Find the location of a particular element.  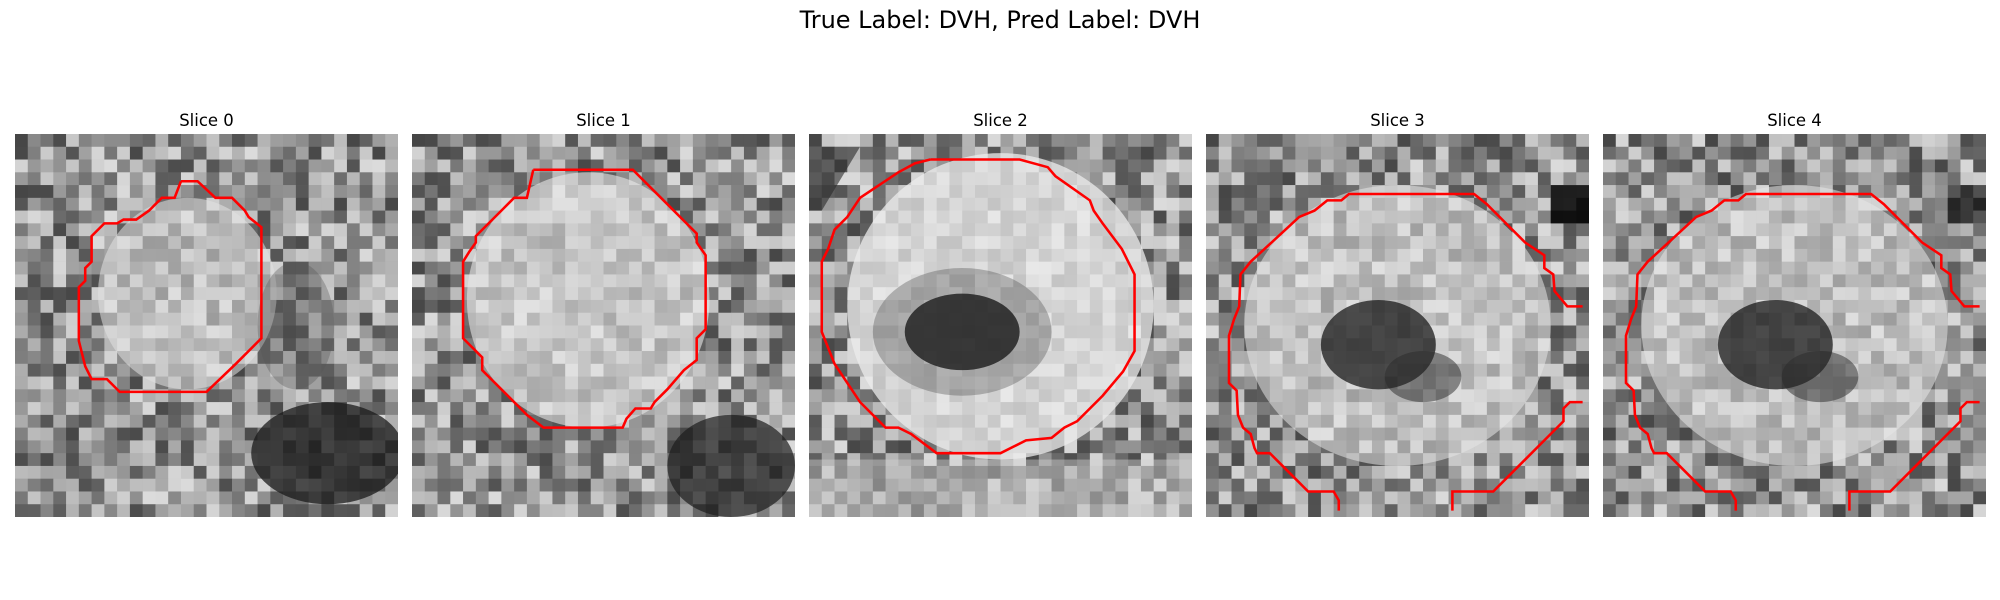

panel-slice-1: Slice 1 is located at coordinates (603, 312).